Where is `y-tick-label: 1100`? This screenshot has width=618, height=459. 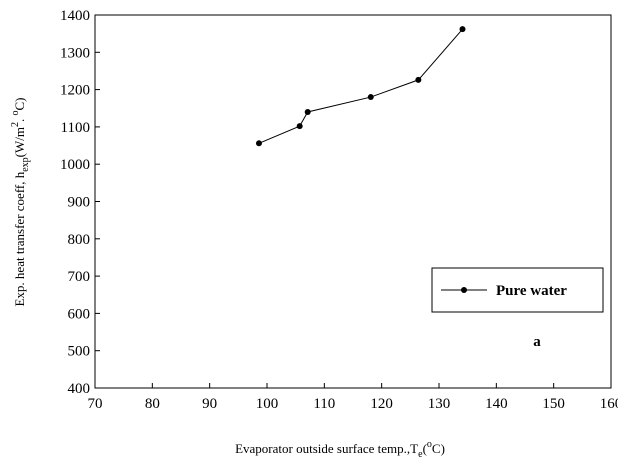
y-tick-label: 1100 is located at coordinates (75, 128).